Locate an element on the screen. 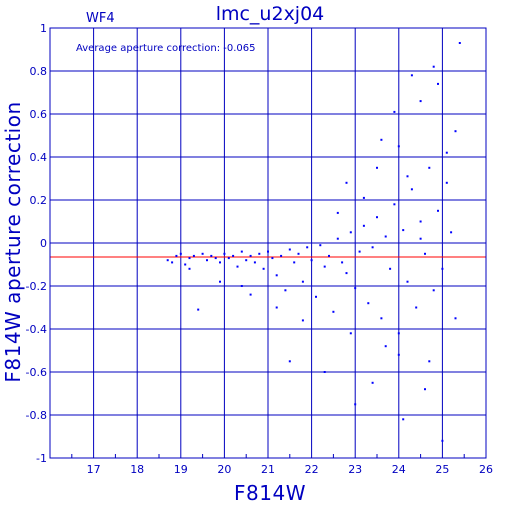 This screenshot has height=512, width=512. panel-label: WF4 is located at coordinates (100, 18).